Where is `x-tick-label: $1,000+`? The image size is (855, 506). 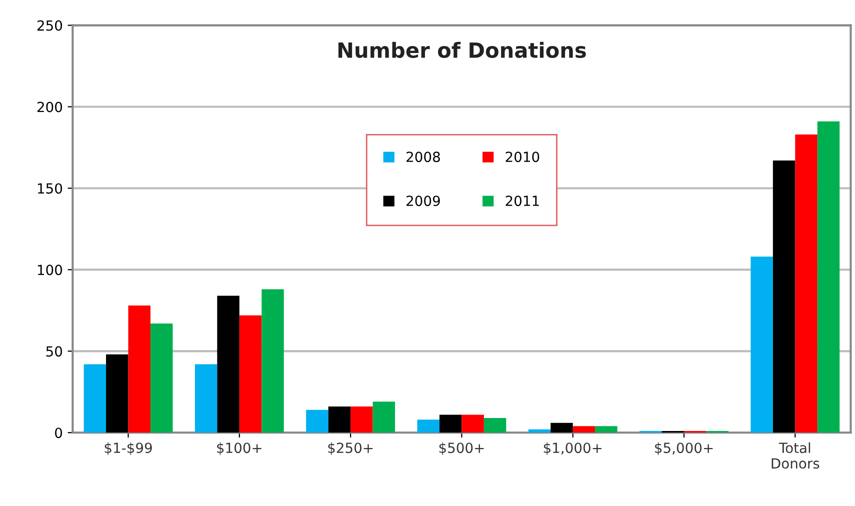 x-tick-label: $1,000+ is located at coordinates (573, 448).